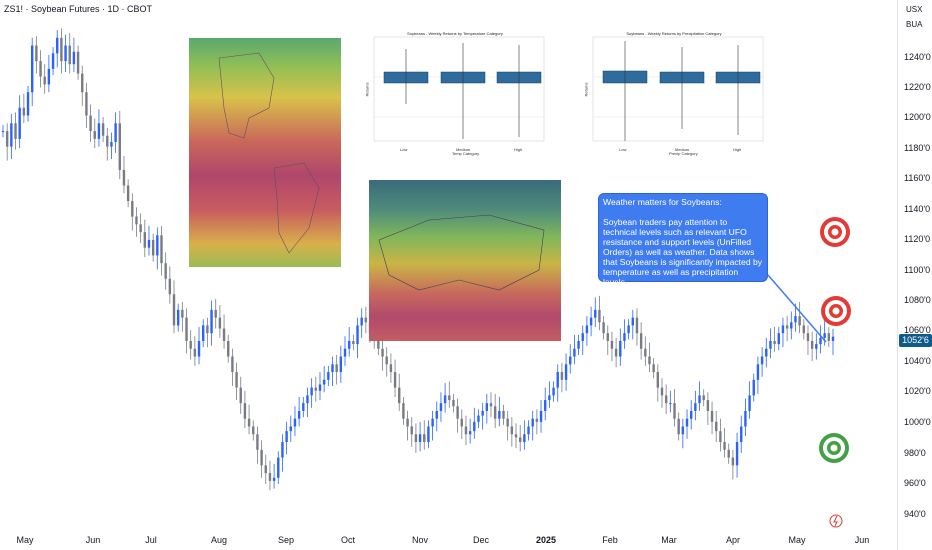  I want to click on temp-category-low: Low, so click(404, 149).